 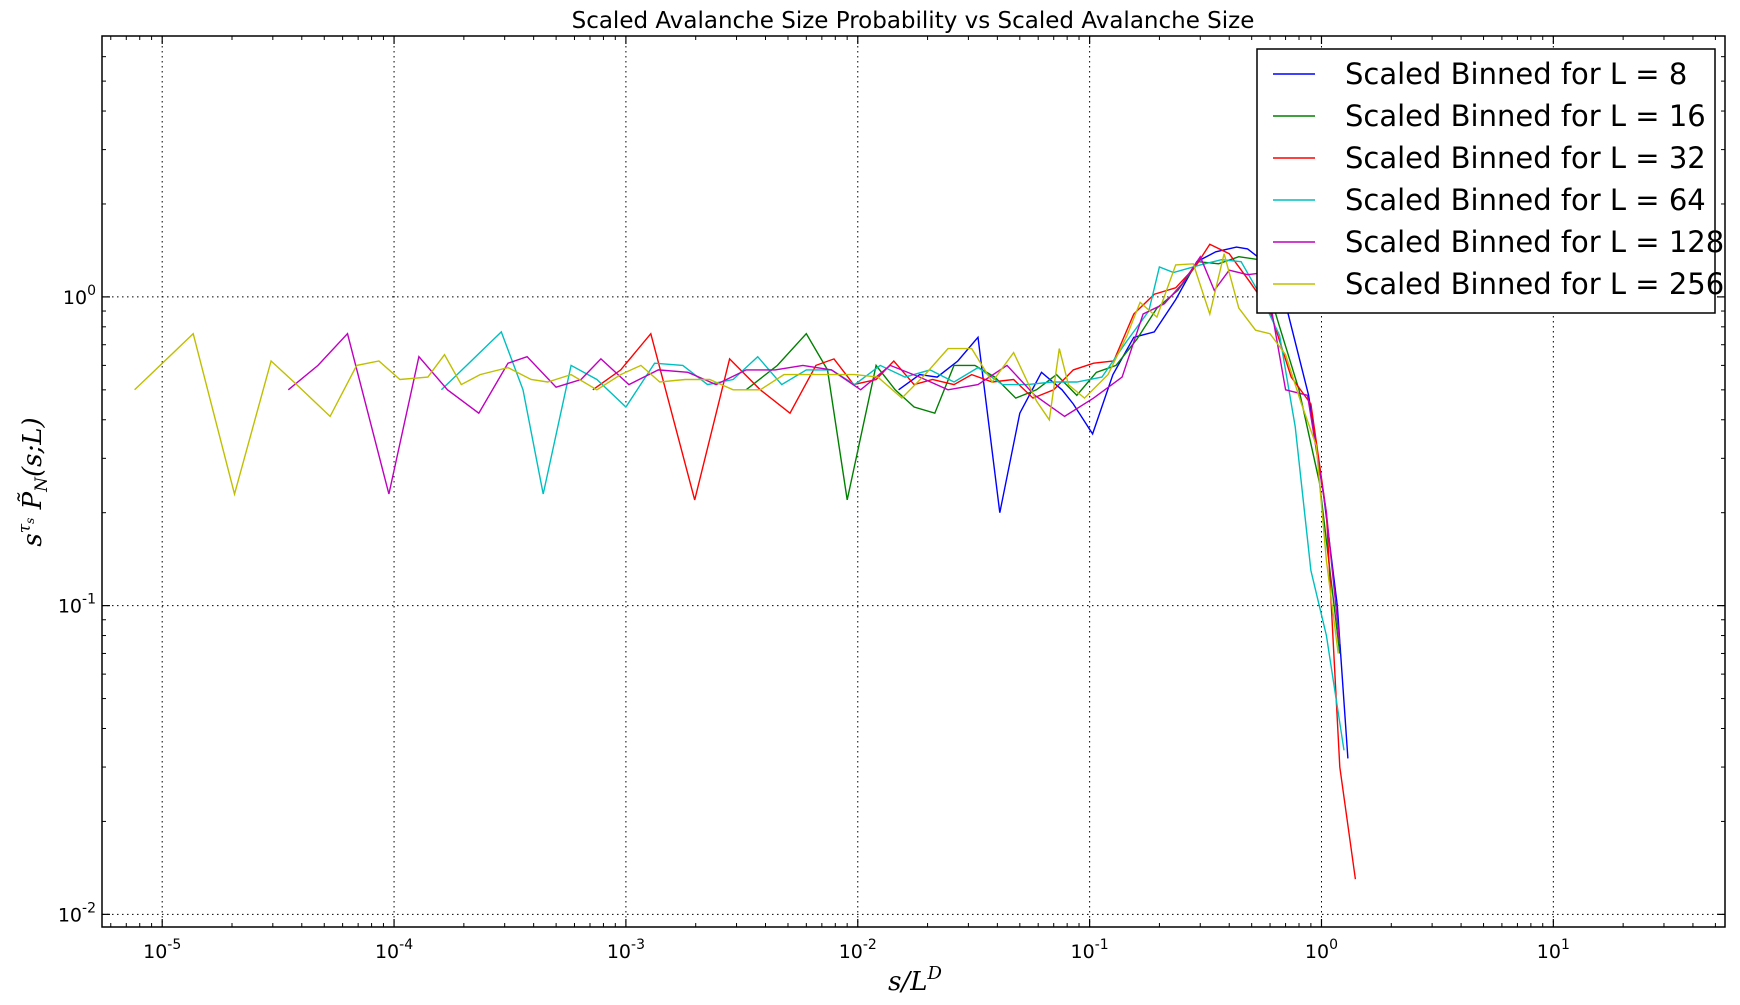 I want to click on x-tick-exponent: -1, so click(x=1102, y=945).